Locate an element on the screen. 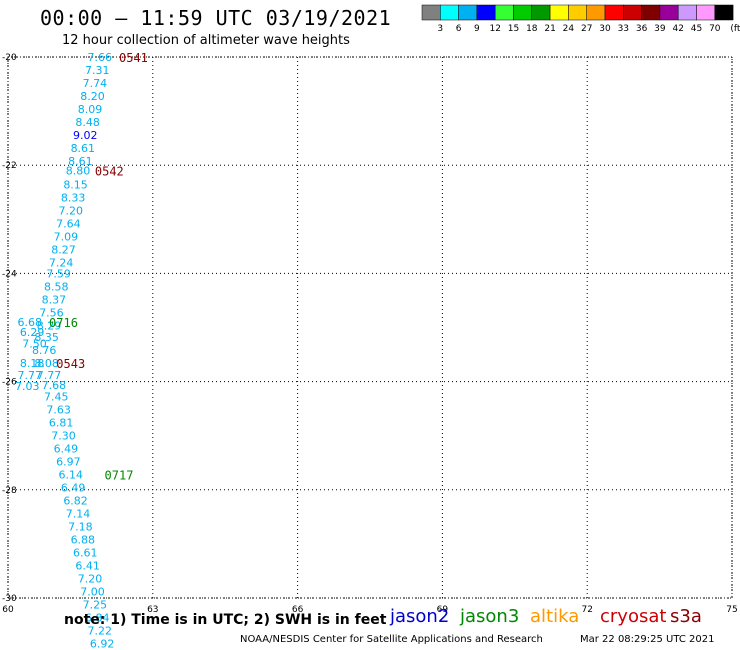  wave-height-label: 9.02 is located at coordinates (85, 135).